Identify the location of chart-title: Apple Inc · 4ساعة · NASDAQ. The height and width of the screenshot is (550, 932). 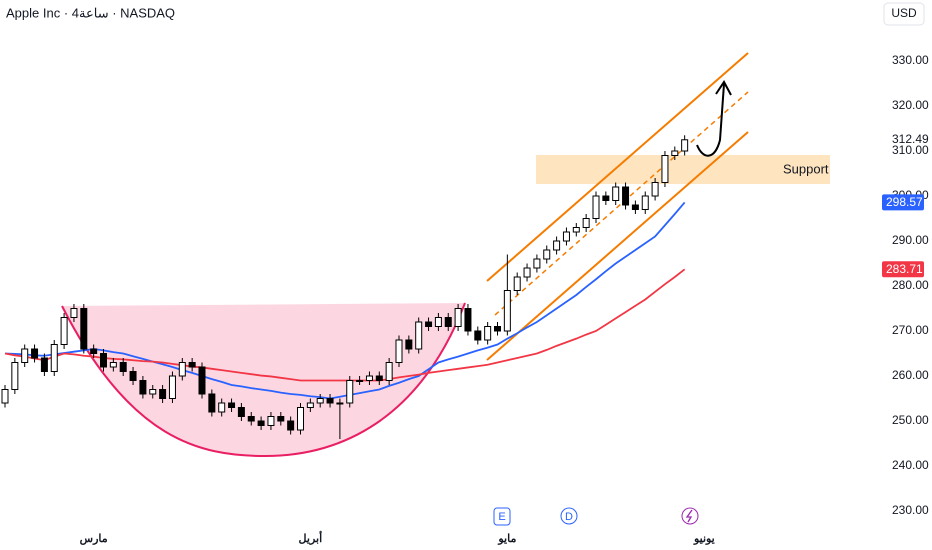
(90, 12).